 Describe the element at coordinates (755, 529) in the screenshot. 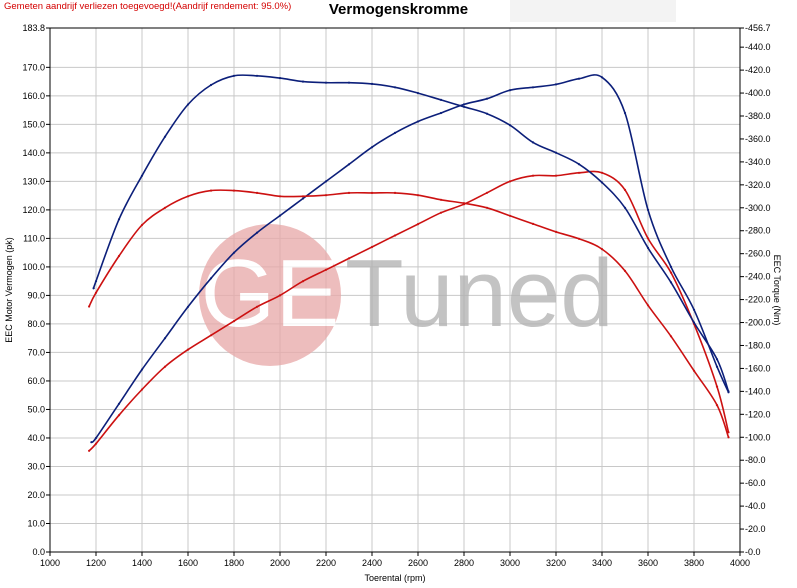

I see `y2-tick-label: -20.0` at that location.